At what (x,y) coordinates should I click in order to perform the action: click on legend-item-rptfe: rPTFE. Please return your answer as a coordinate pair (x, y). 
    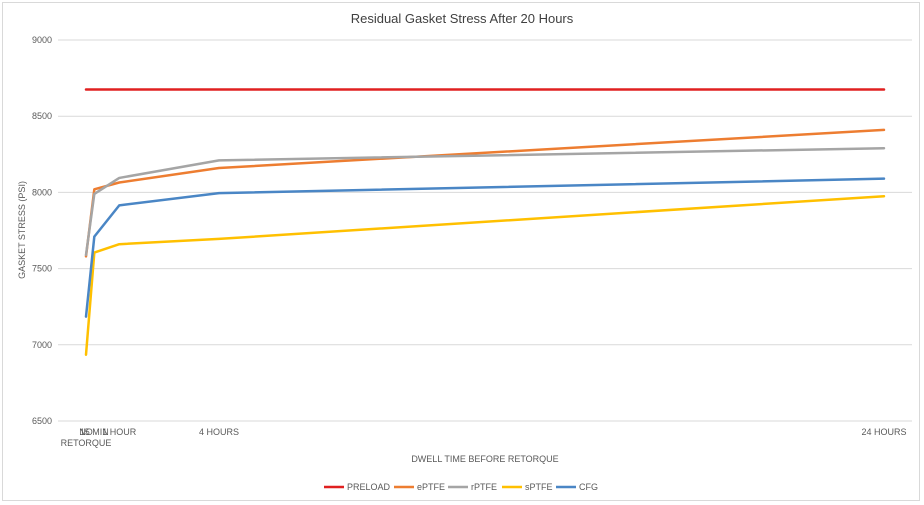
    Looking at the image, I should click on (472, 487).